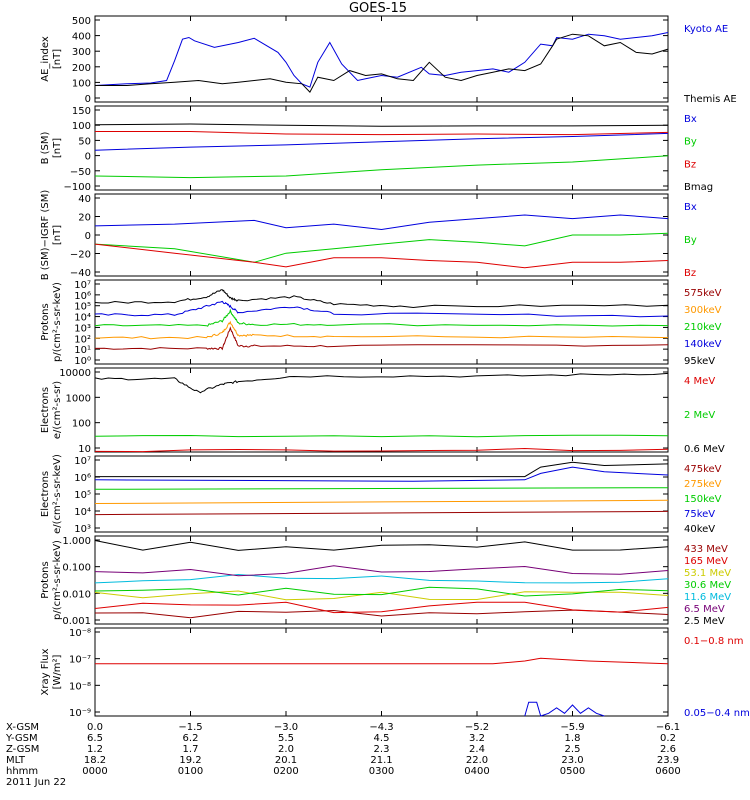 This screenshot has width=750, height=800. I want to click on x-axis-value-x-gsm: −3.0, so click(286, 727).